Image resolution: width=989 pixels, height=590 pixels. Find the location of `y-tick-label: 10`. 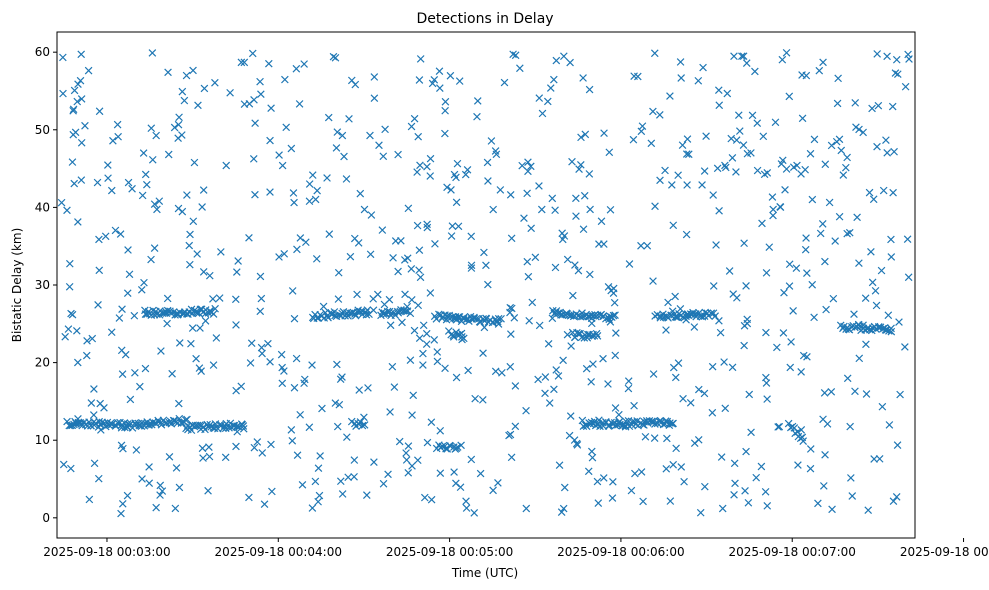

y-tick-label: 10 is located at coordinates (42, 440).